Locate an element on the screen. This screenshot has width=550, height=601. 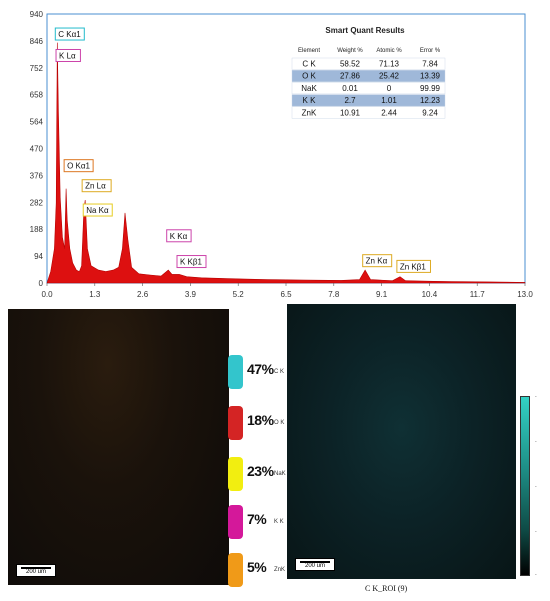
legend-swatch-o is located at coordinates (235, 423).